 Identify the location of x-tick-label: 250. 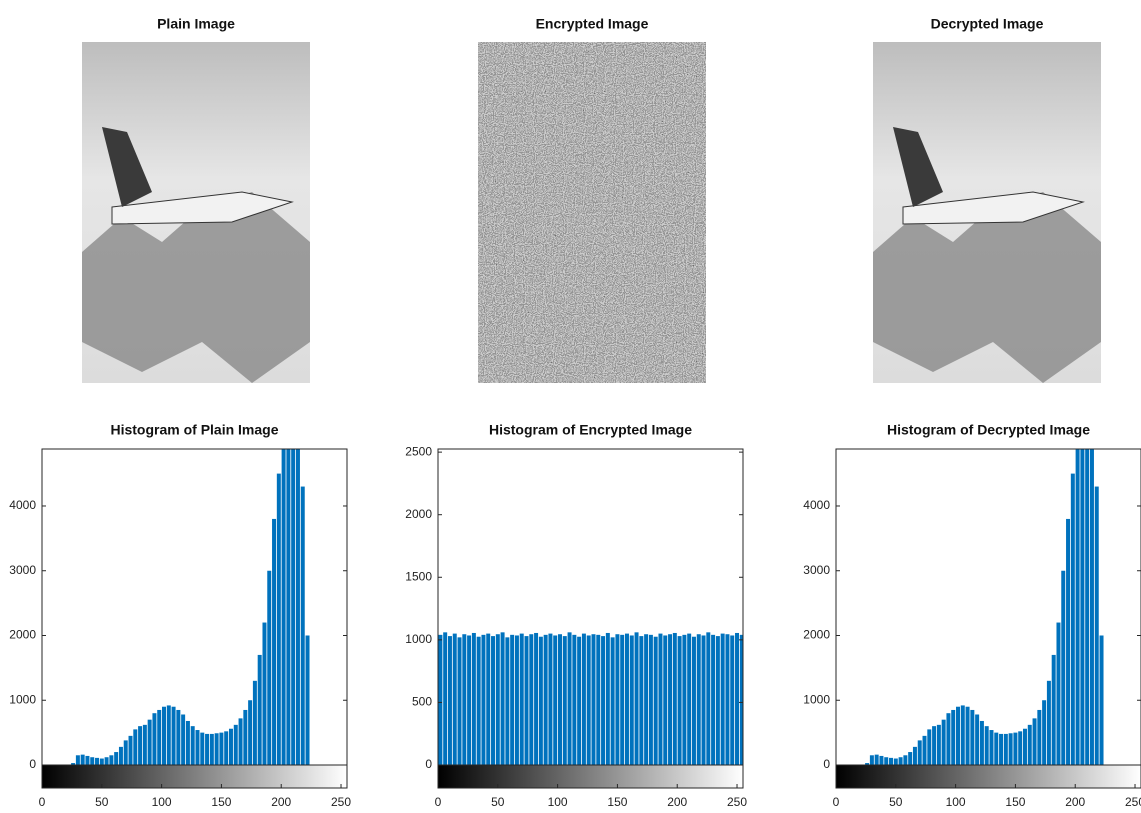
(341, 802).